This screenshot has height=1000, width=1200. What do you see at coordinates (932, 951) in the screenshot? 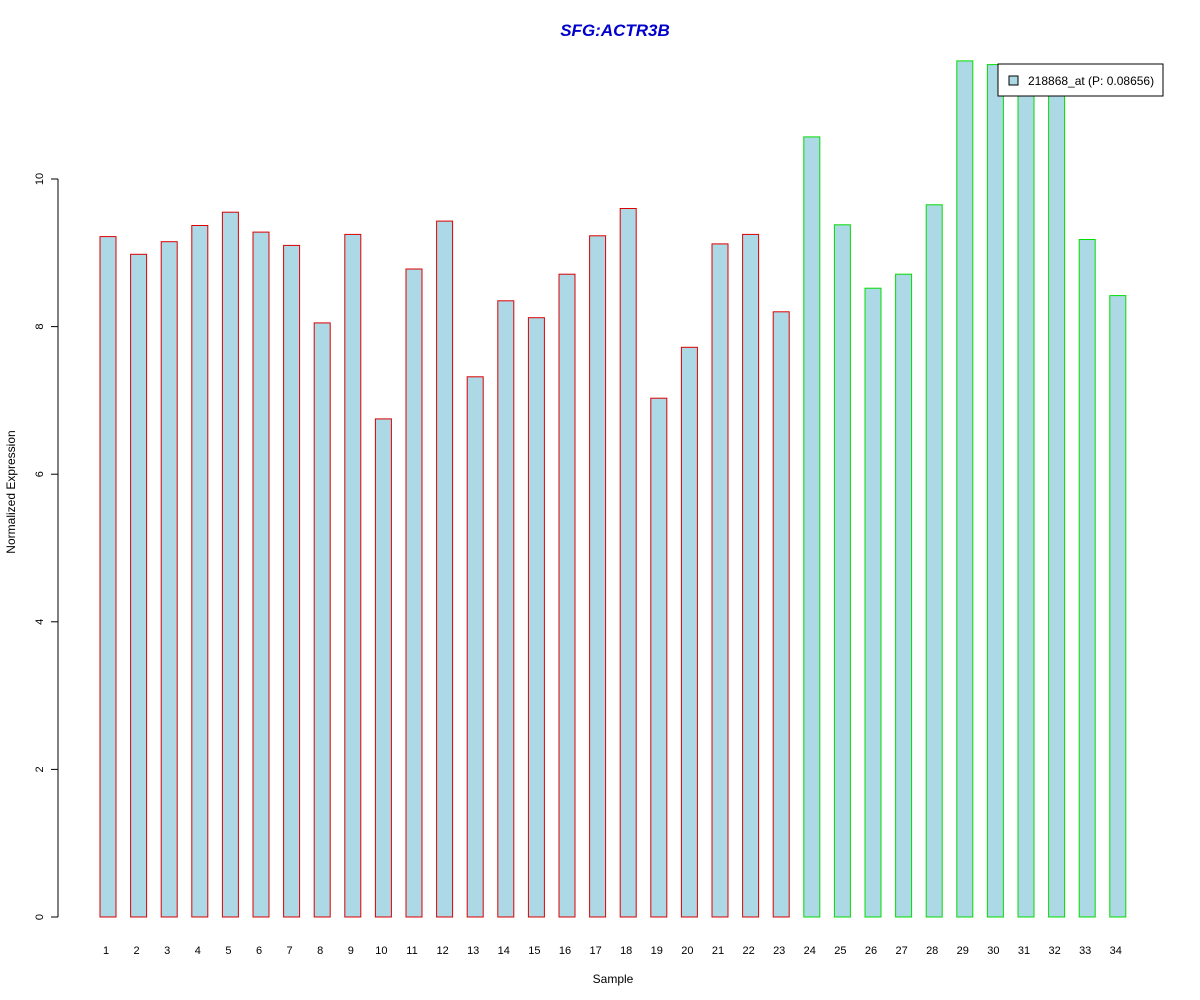
I see `x-tick-label: 28` at bounding box center [932, 951].